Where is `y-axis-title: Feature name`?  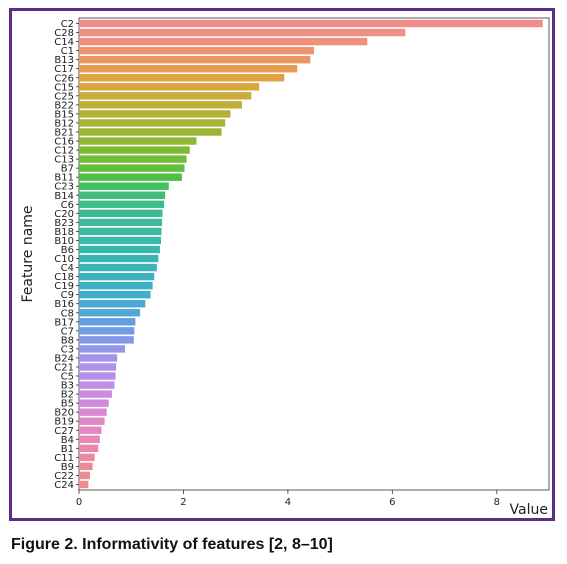
y-axis-title: Feature name is located at coordinates (28, 253).